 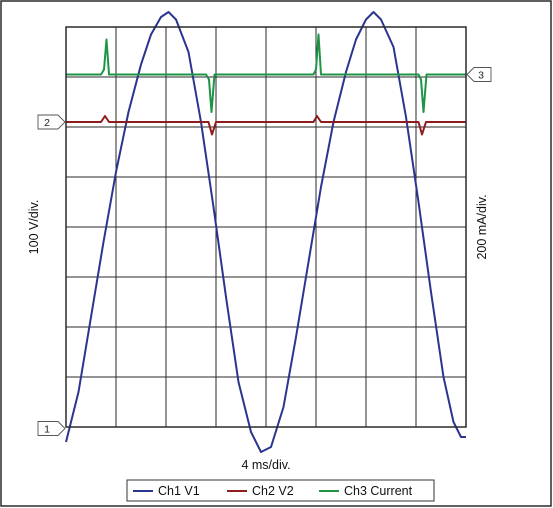 I want to click on y-axis-label-left: 100 V/div., so click(x=34, y=227).